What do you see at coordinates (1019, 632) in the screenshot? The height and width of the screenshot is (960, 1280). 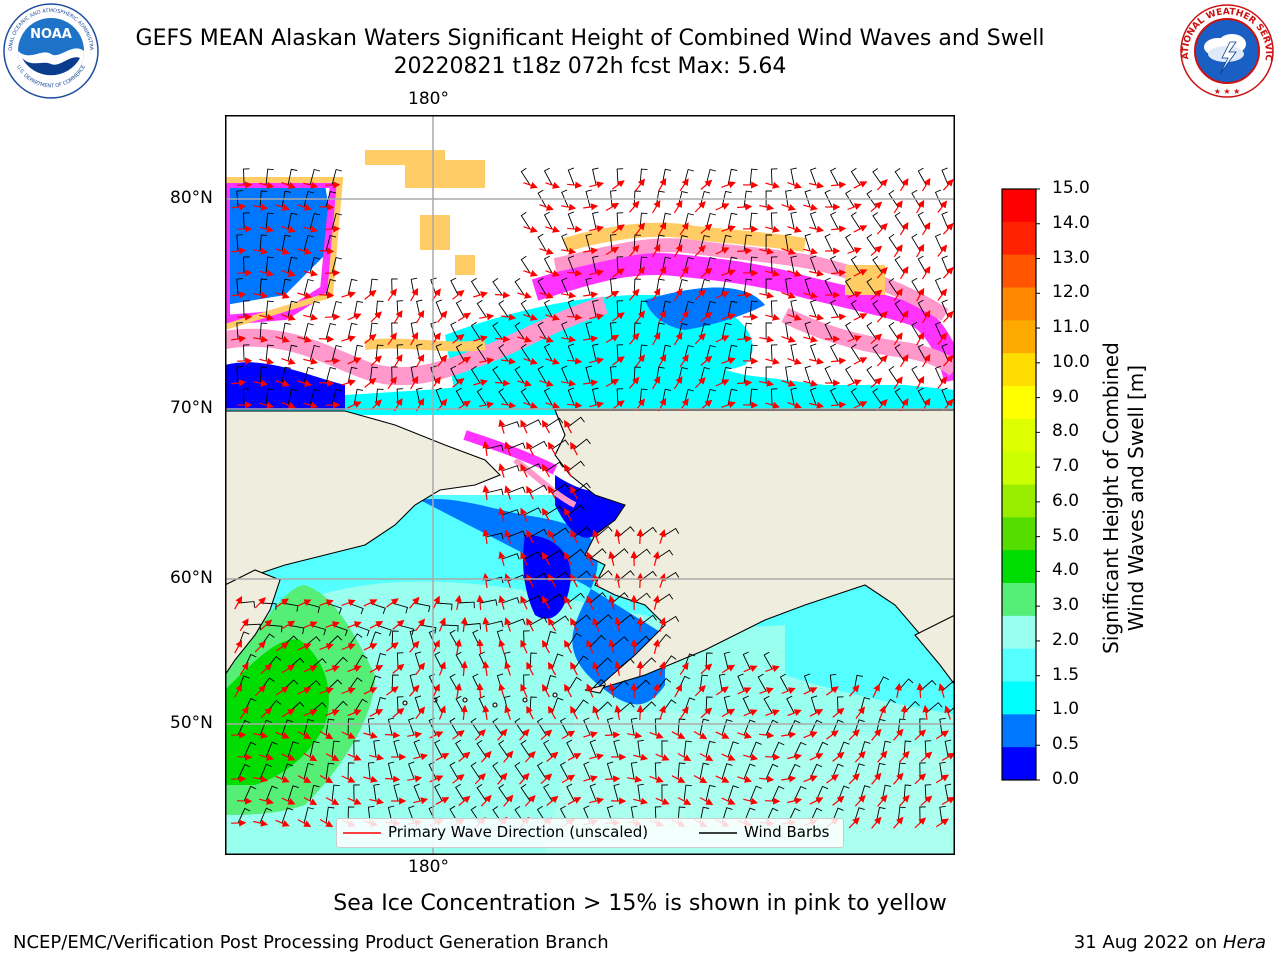 I see `colorbar-segment` at bounding box center [1019, 632].